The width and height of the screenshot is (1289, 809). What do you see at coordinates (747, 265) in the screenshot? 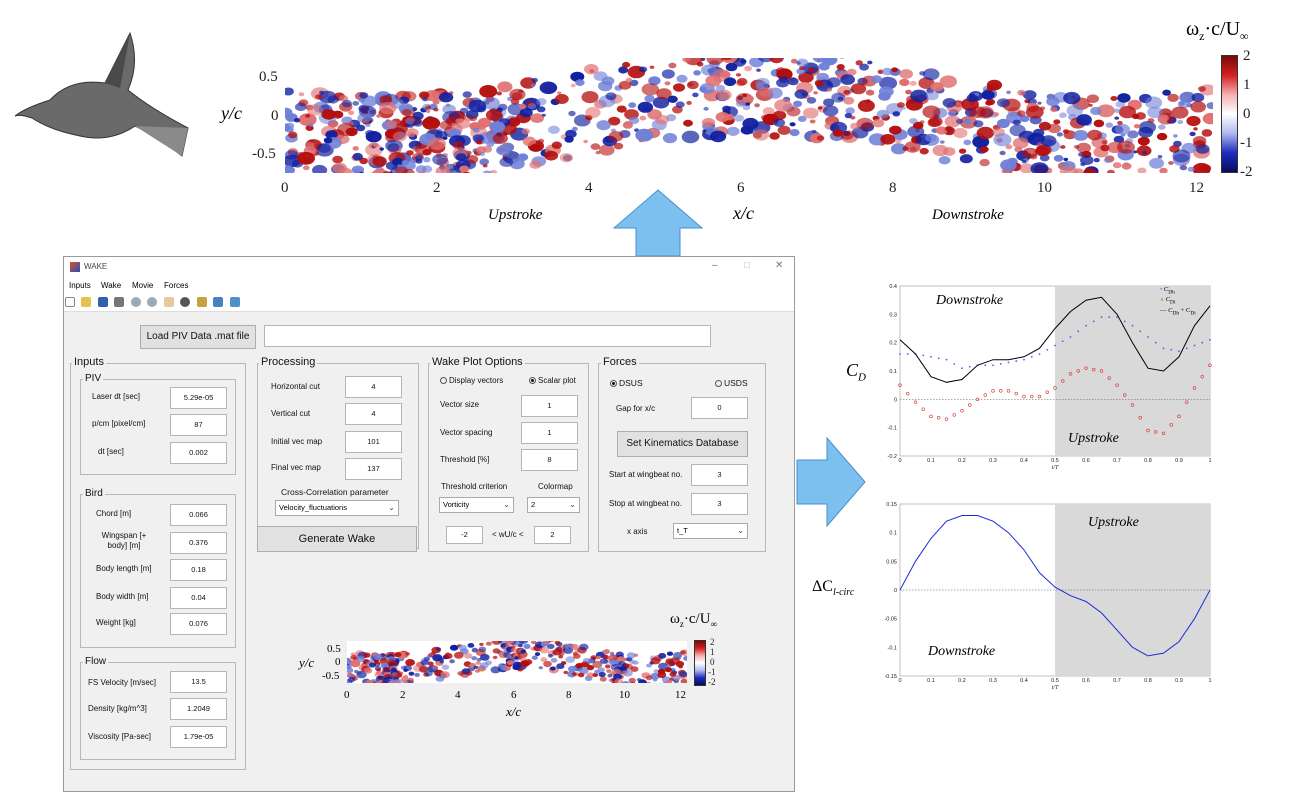
I see `maximize-button: □` at bounding box center [747, 265].